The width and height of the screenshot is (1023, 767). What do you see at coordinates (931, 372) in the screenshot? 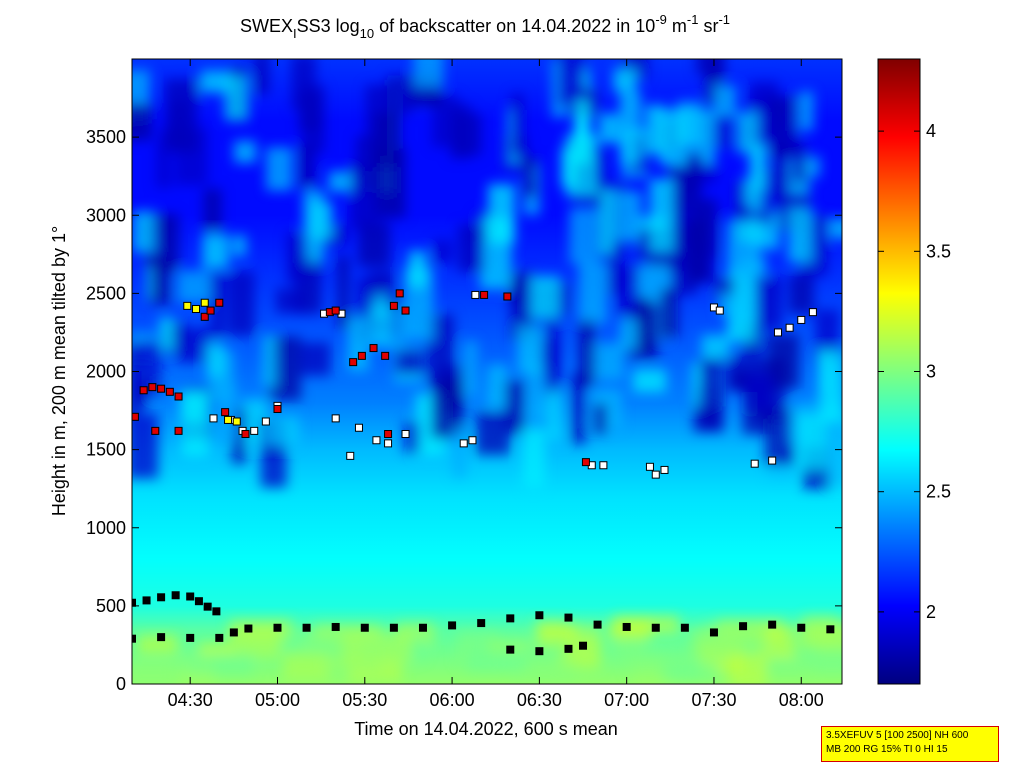
I see `colorbar-tick-label: 3` at bounding box center [931, 372].